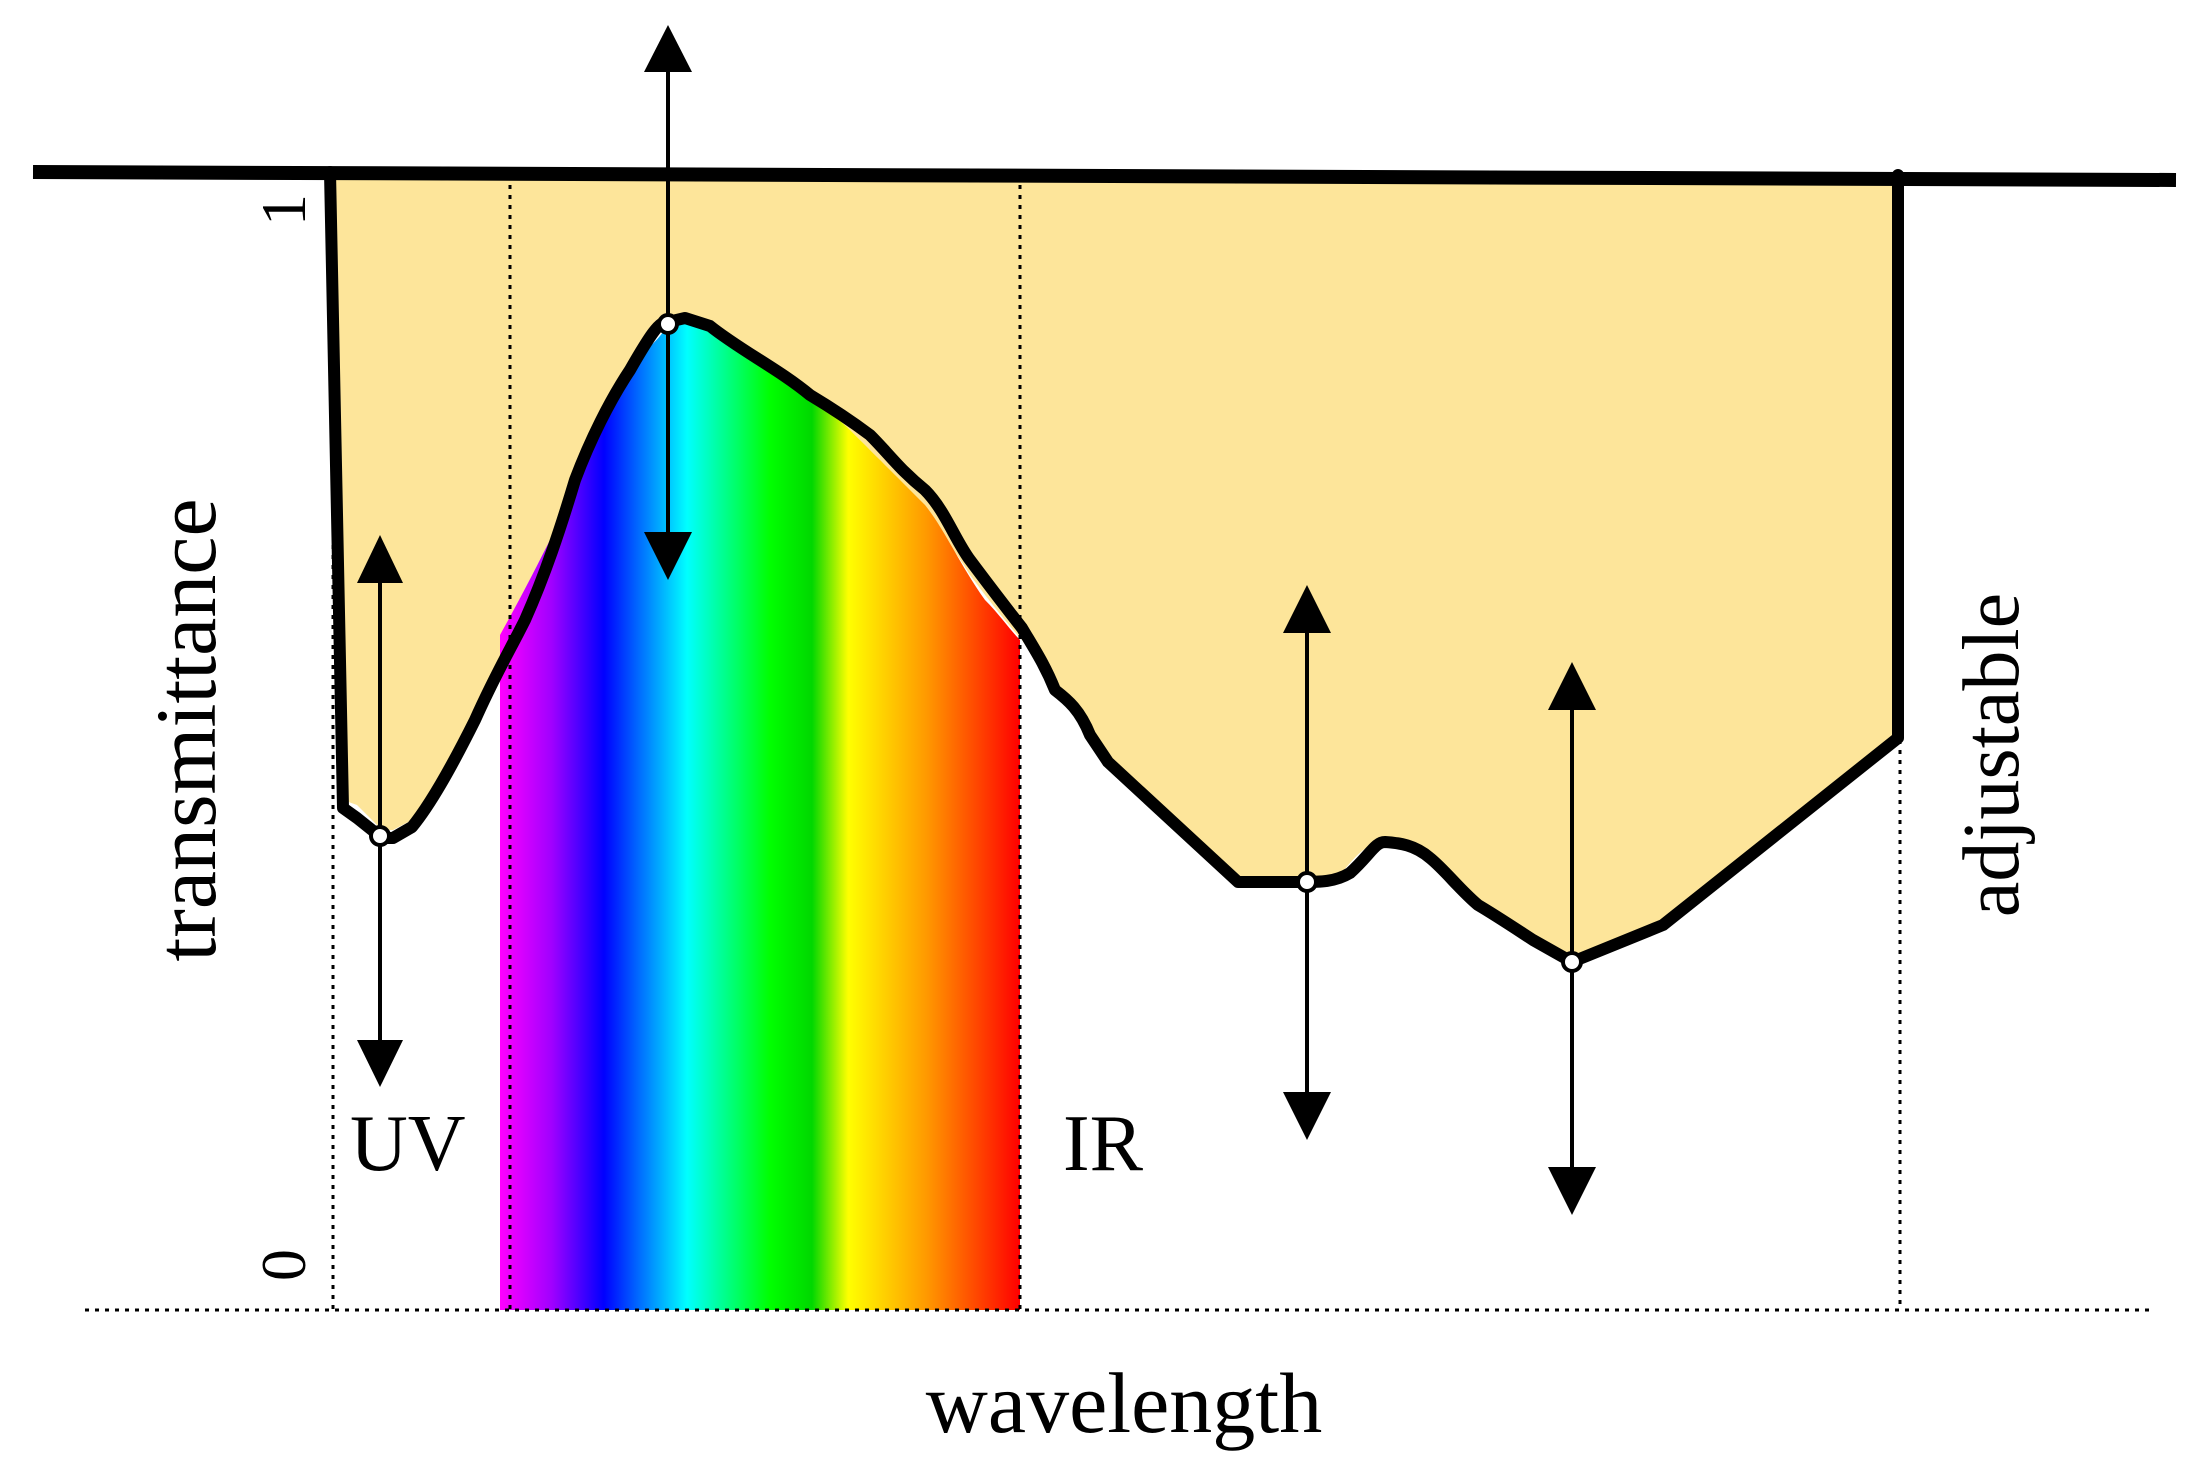  Describe the element at coordinates (283, 210) in the screenshot. I see `y-tick-top: 1` at that location.